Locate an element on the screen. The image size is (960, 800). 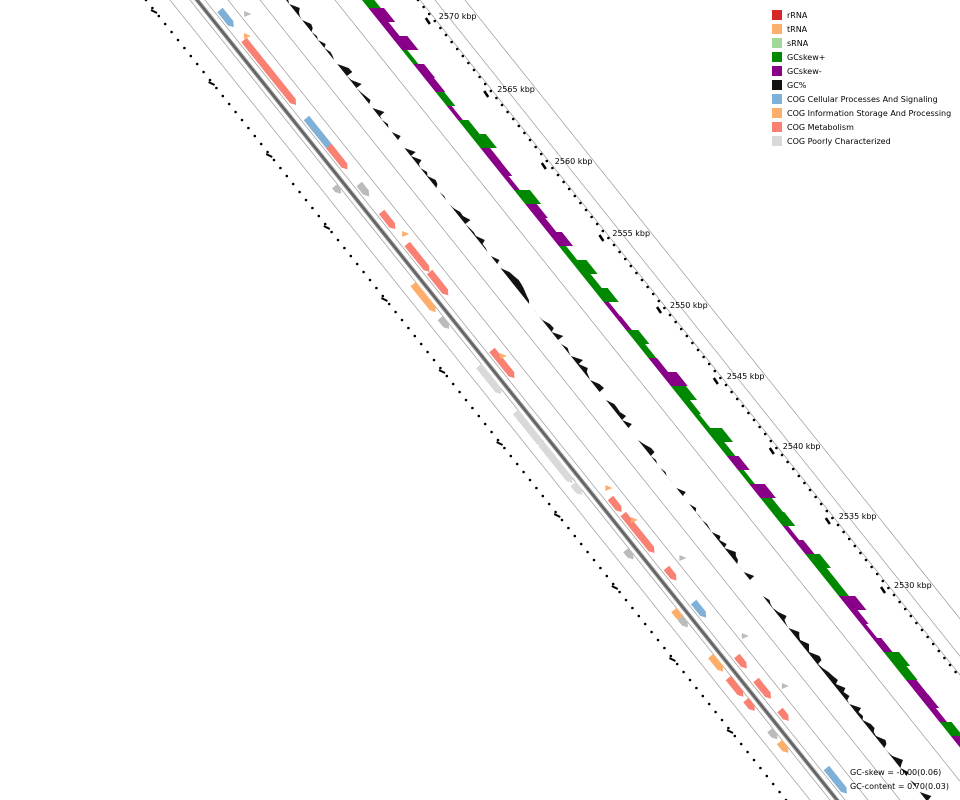
legend-label: GCskew- is located at coordinates (804, 71).